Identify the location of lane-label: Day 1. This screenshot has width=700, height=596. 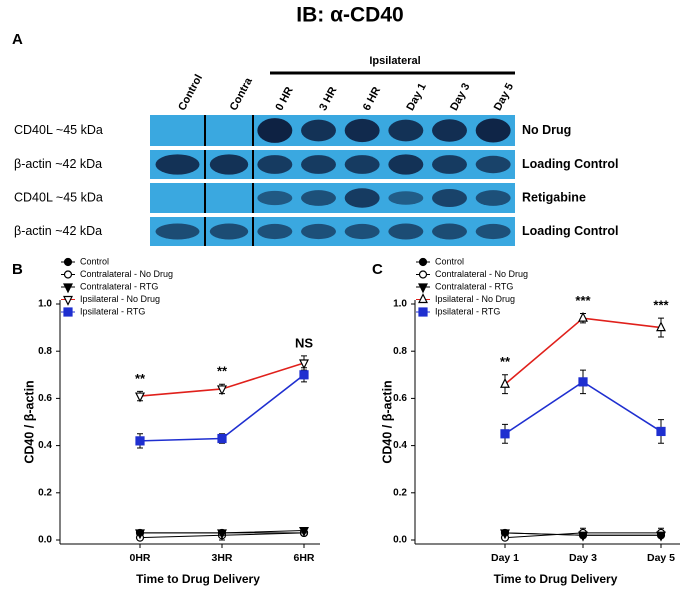
(416, 97).